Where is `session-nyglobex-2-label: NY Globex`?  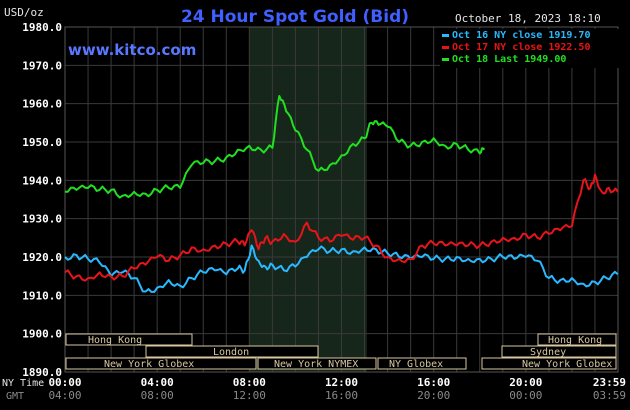
session-nyglobex-2-label: NY Globex is located at coordinates (416, 364).